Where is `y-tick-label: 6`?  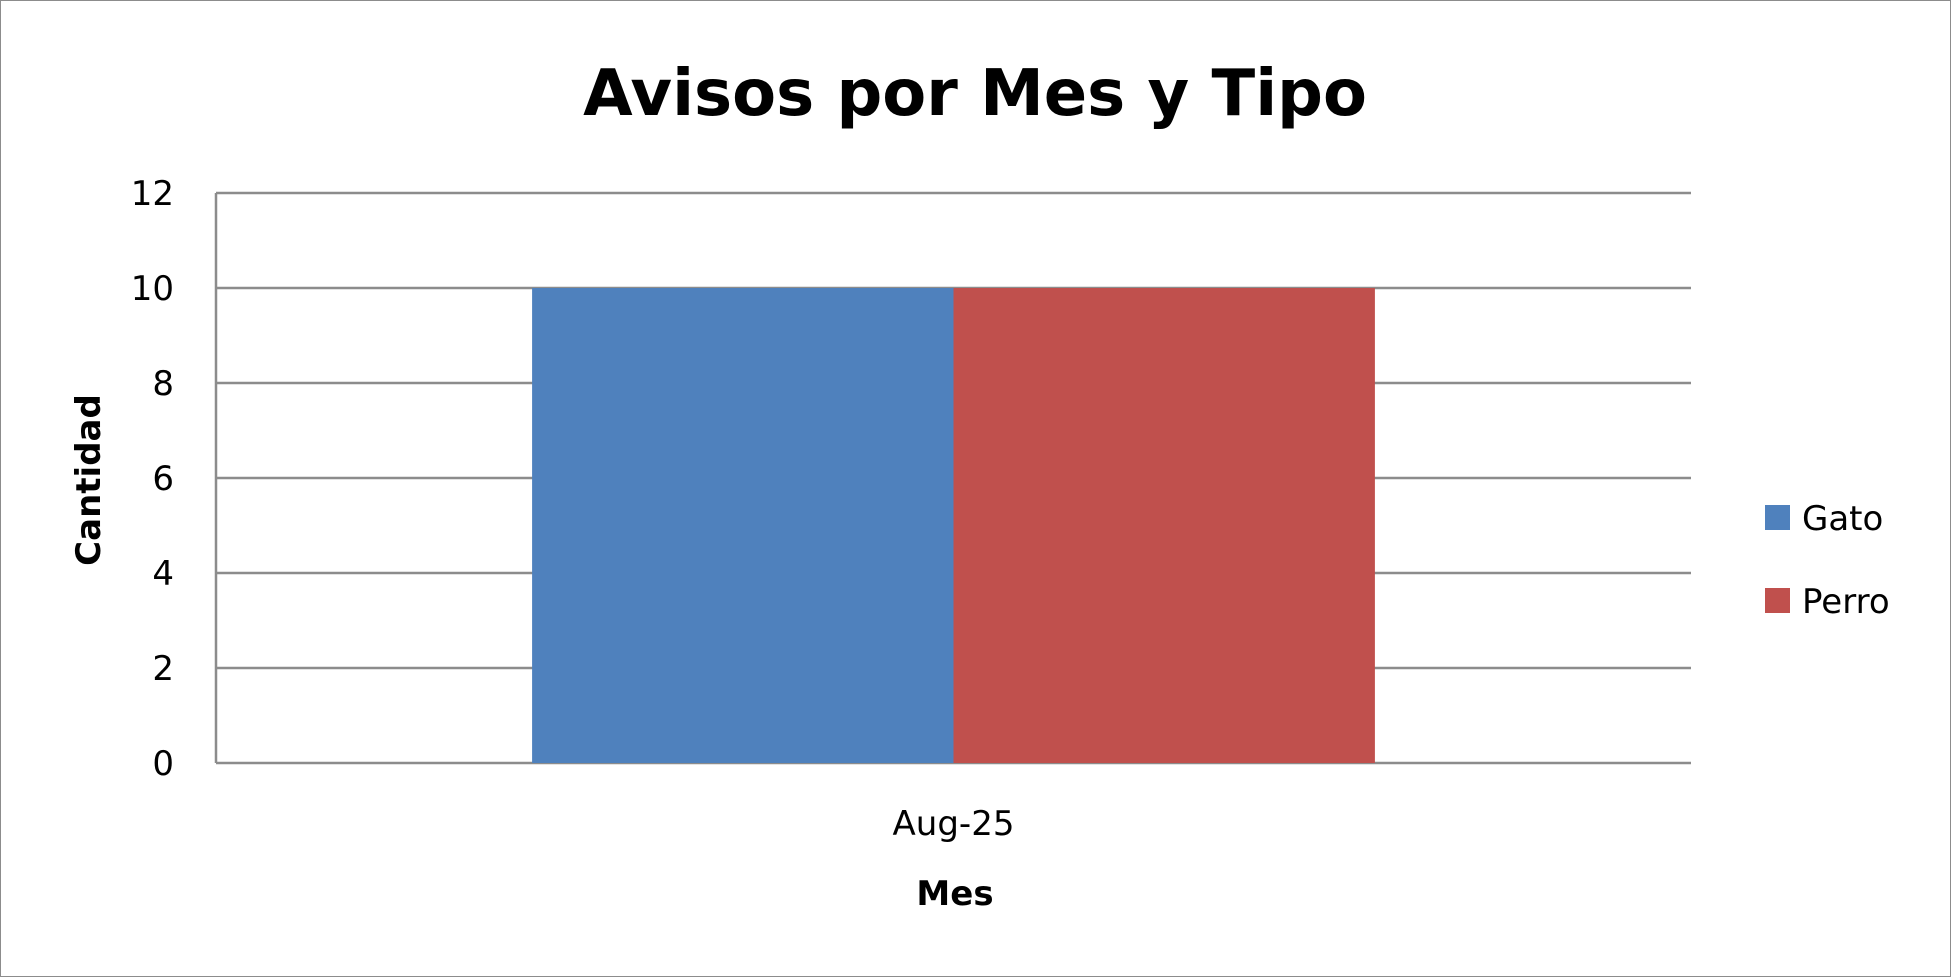 y-tick-label: 6 is located at coordinates (163, 479).